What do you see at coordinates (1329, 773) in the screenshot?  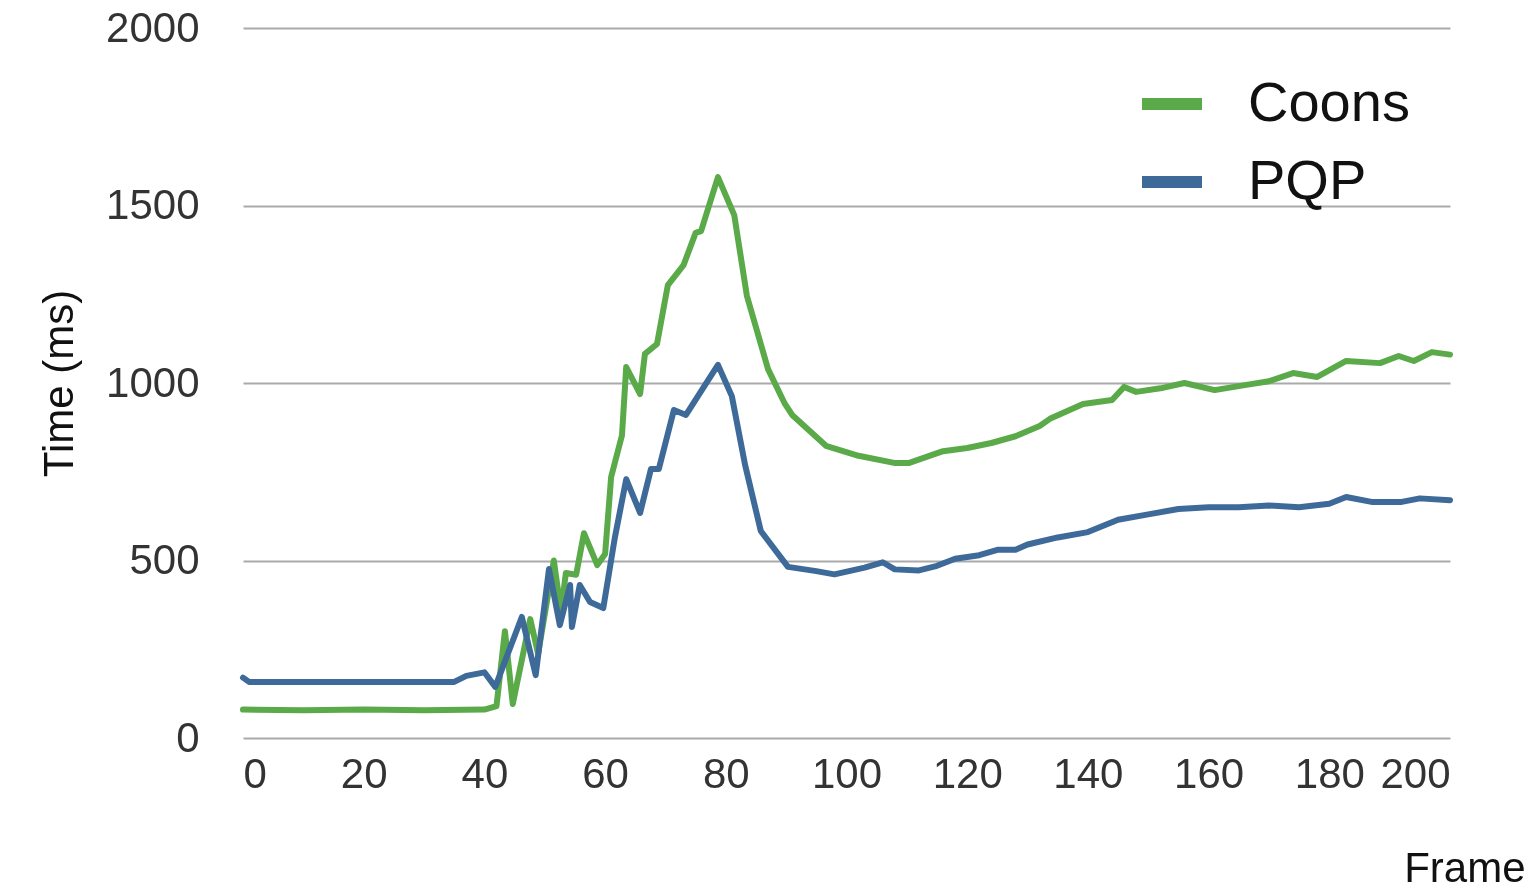 I see `x-tick-label: 180` at bounding box center [1329, 773].